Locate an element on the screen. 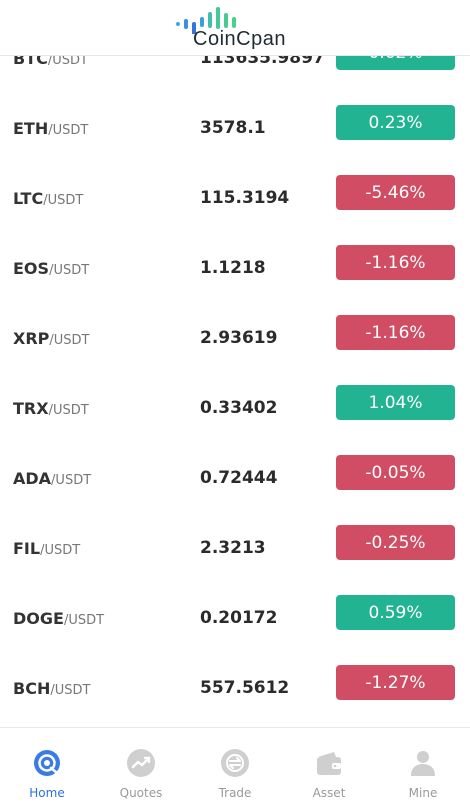  market-row: ADA/USDT 0.72444 -0.05% is located at coordinates (235, 478).